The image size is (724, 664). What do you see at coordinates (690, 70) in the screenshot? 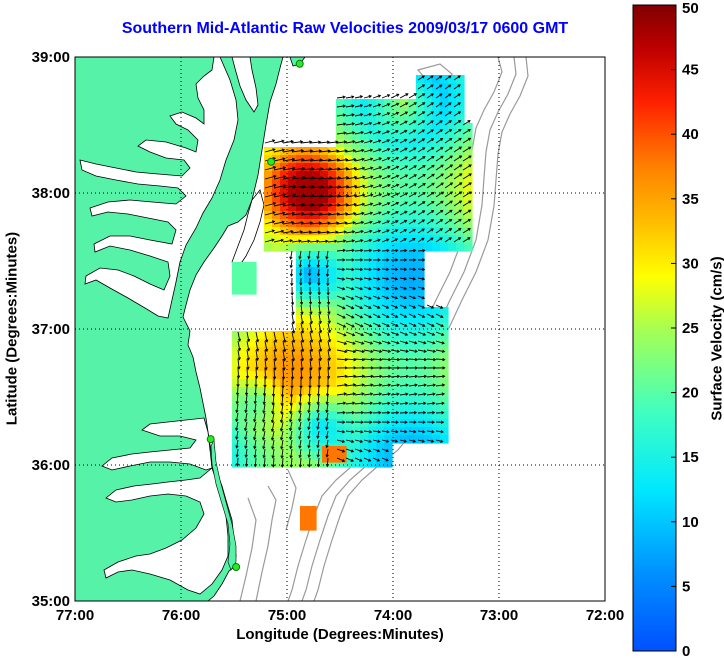
I see `colorbar-tick-label: 45` at bounding box center [690, 70].